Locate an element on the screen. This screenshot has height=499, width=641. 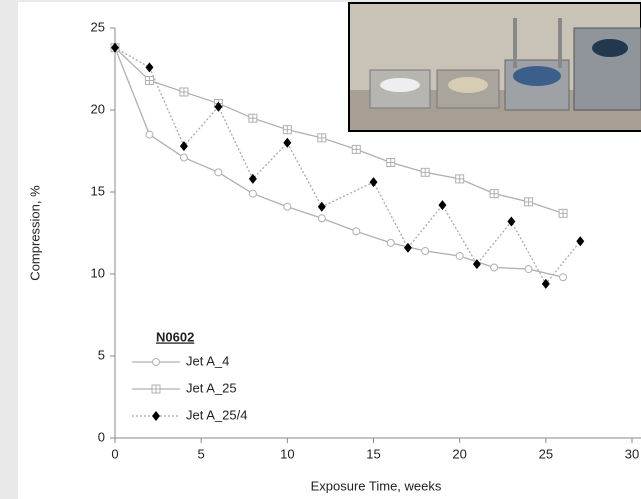
x-tick-label: 20 is located at coordinates (459, 453).